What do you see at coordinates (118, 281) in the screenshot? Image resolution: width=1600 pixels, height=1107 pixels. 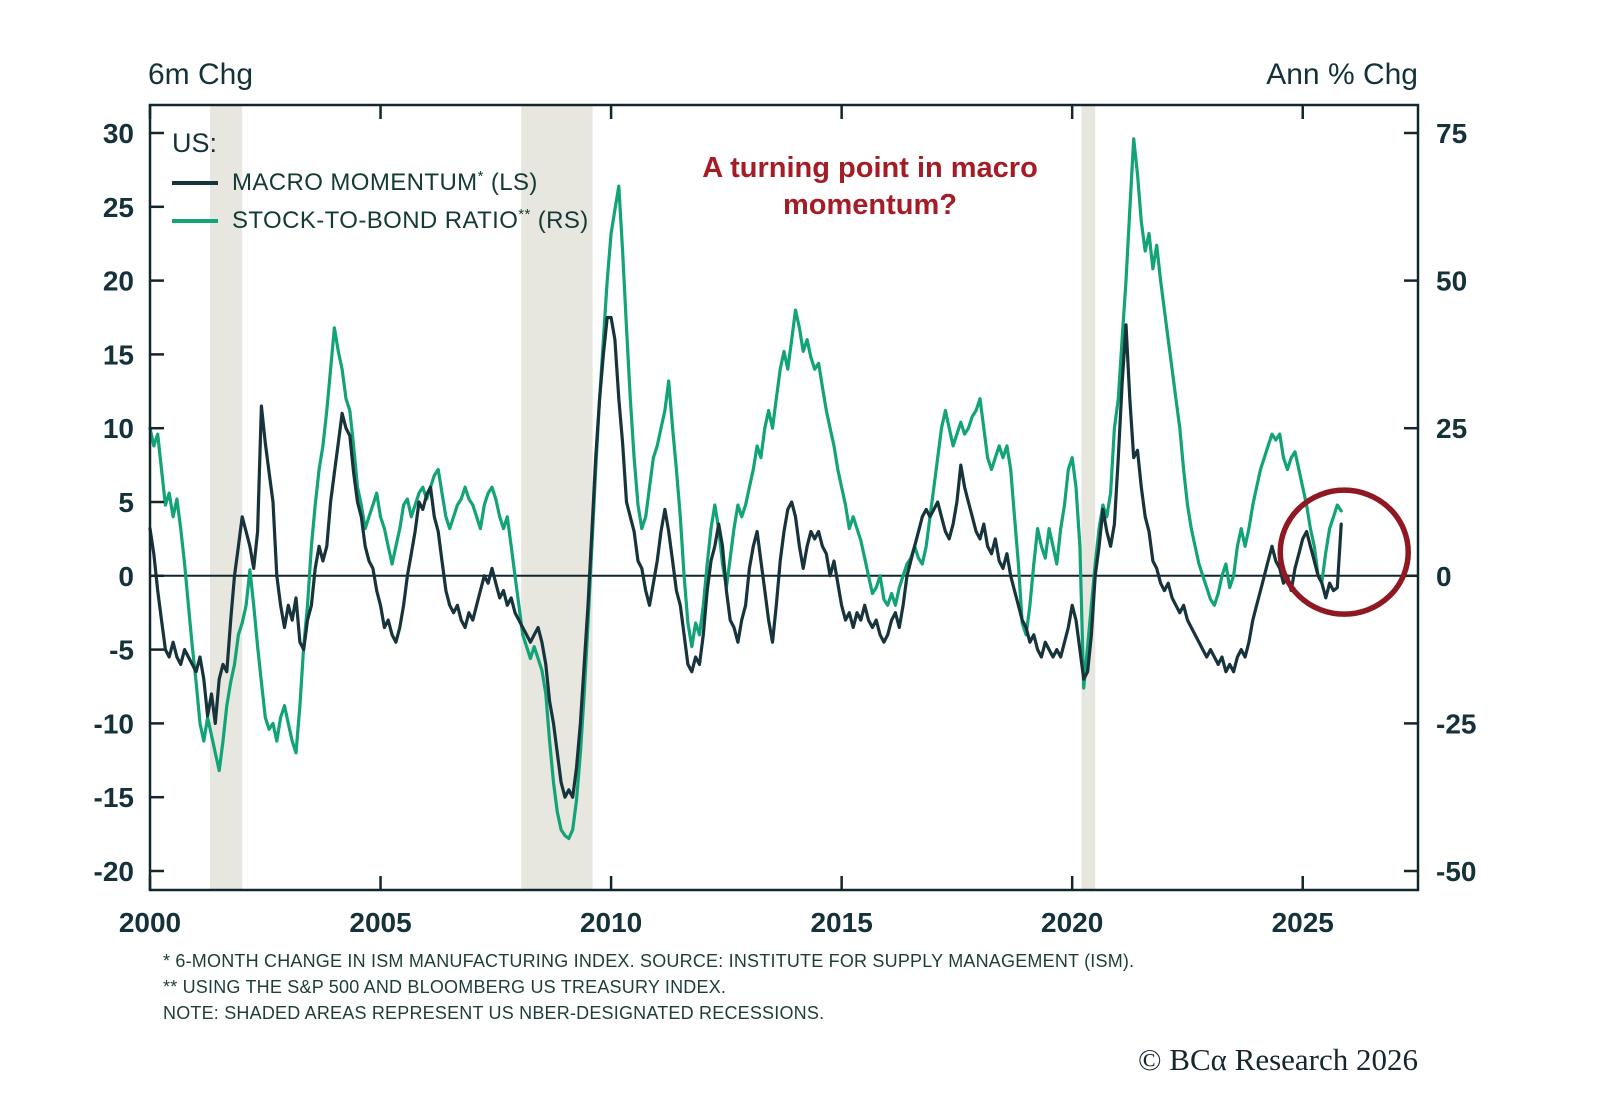 I see `y-left-tick-label: 20` at bounding box center [118, 281].